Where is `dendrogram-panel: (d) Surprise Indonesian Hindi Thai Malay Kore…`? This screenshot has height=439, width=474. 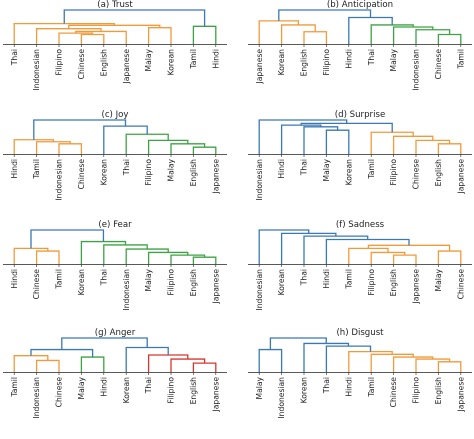 dendrogram-panel: (d) Surprise Indonesian Hindi Thai Malay Kore… is located at coordinates (360, 155).